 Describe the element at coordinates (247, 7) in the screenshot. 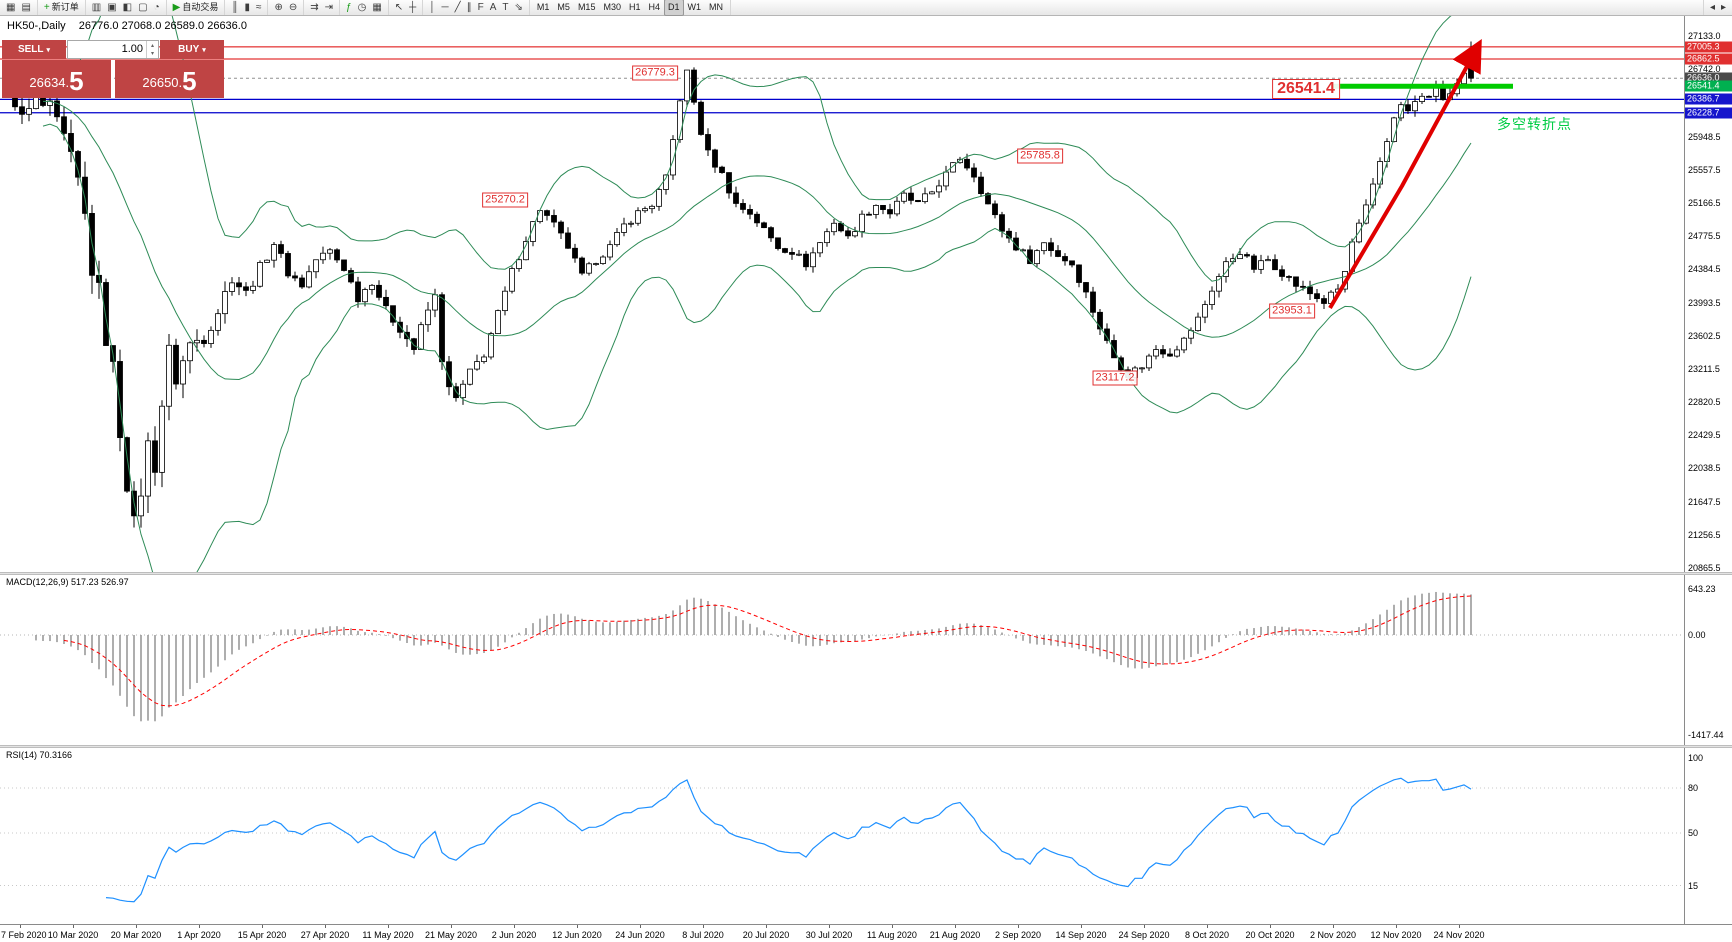

I see `candlestick-chart-icon: ▮` at that location.